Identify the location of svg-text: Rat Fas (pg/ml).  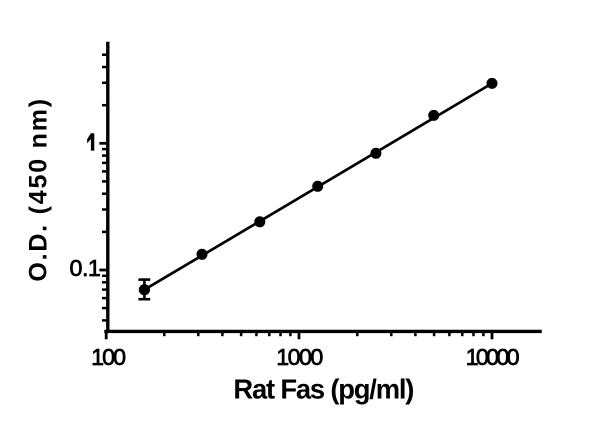
(323, 388).